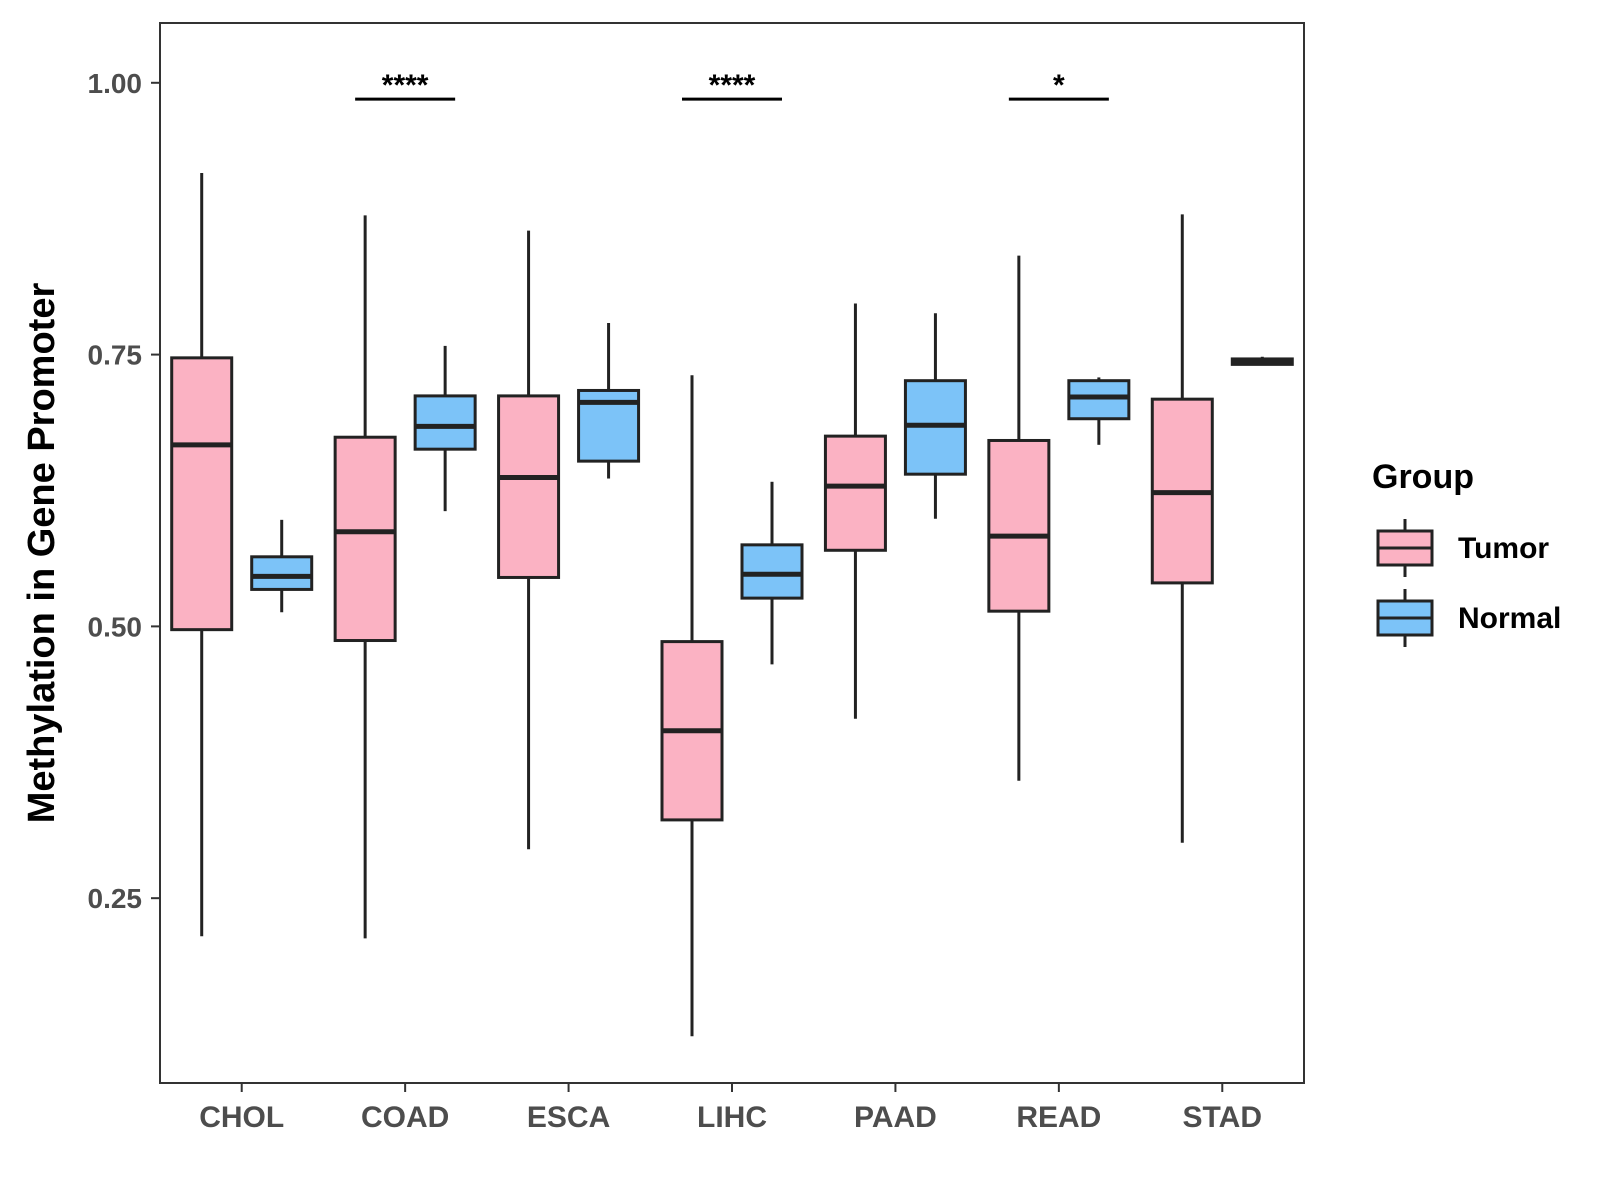 The width and height of the screenshot is (1600, 1200). I want to click on legend: Group Tumor Normal, so click(1466, 552).